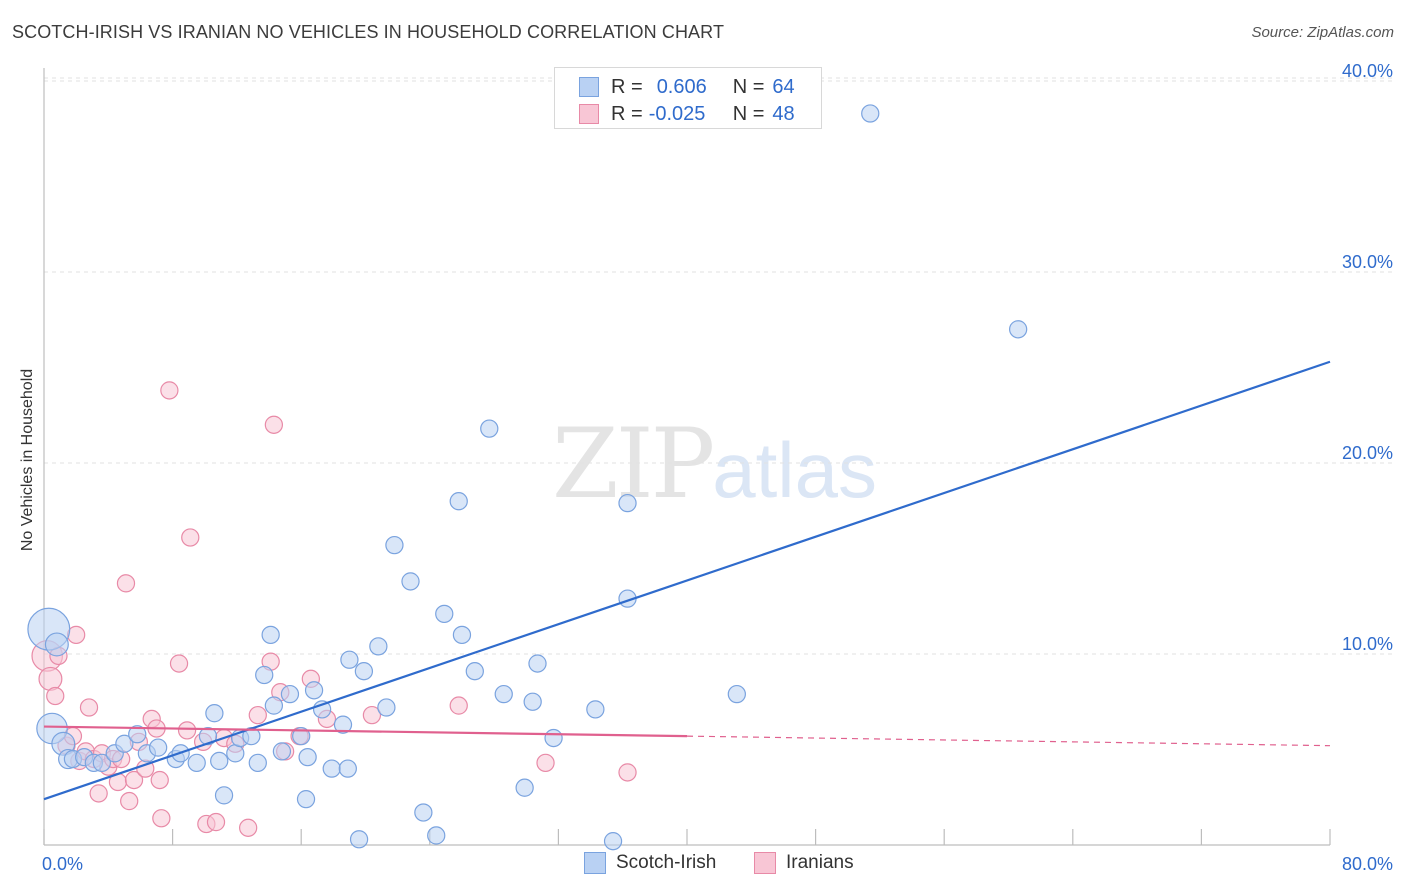  I want to click on x-tick-label-max: 80.0%, so click(1367, 864).